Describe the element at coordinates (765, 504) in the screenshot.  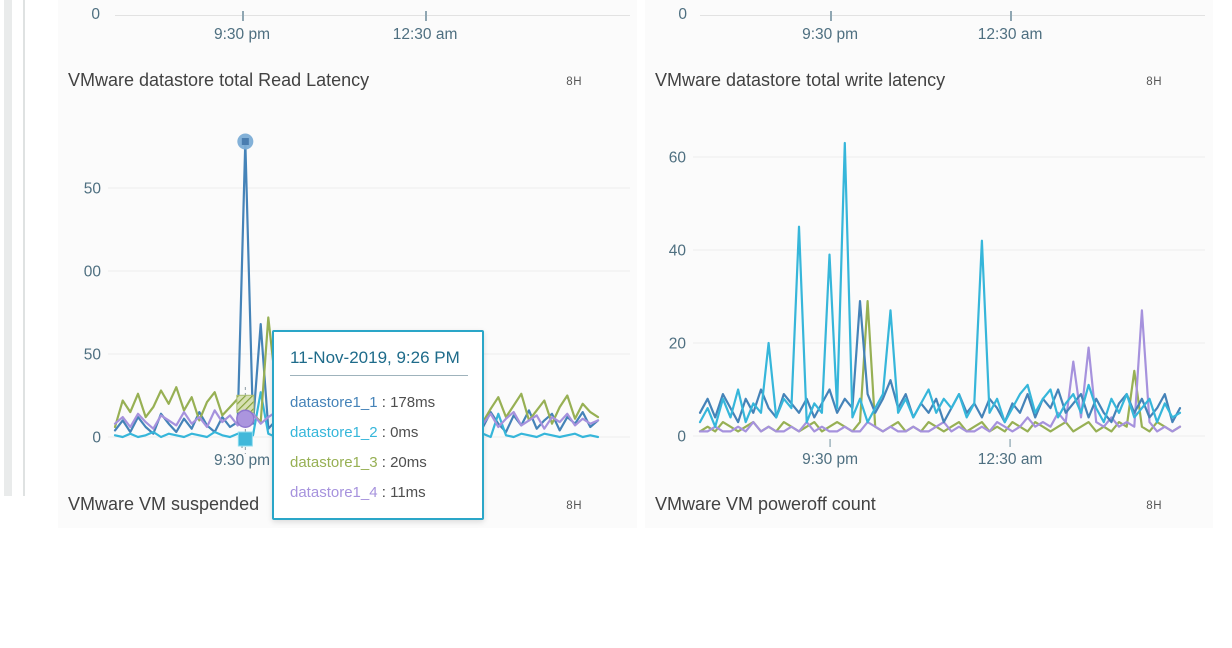
I see `chart-title: VMware VM poweroff count` at that location.